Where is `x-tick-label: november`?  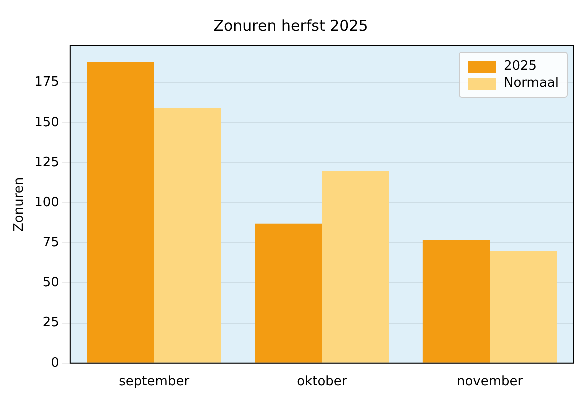 x-tick-label: november is located at coordinates (490, 382).